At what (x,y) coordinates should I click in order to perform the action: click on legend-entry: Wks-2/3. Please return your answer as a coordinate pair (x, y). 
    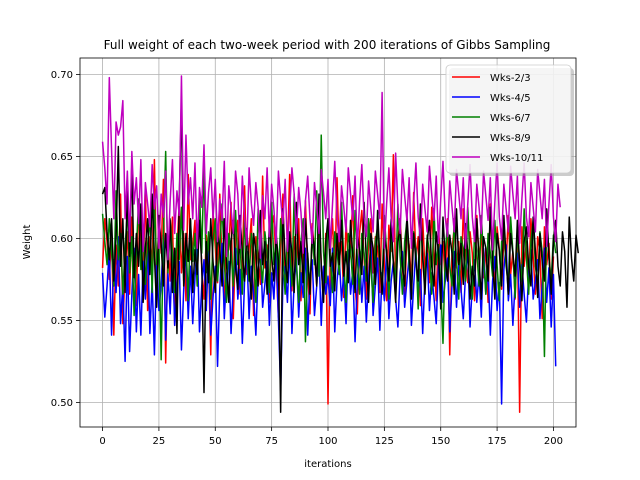
    Looking at the image, I should click on (510, 78).